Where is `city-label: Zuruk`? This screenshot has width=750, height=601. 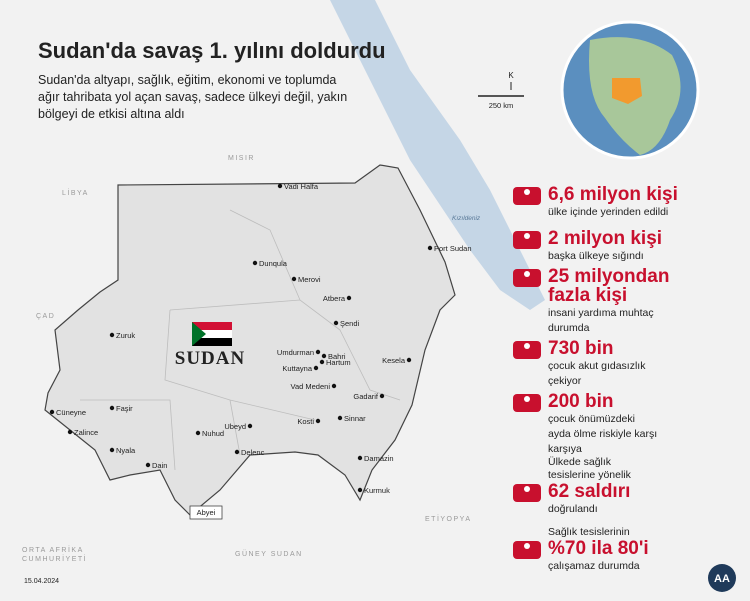 city-label: Zuruk is located at coordinates (125, 335).